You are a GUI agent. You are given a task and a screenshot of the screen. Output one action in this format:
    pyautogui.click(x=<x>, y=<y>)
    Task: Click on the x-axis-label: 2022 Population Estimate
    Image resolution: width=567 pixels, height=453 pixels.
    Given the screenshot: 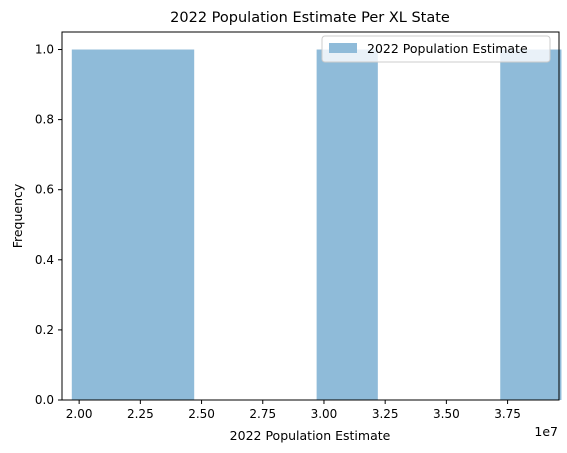 What is the action you would take?
    pyautogui.click(x=310, y=435)
    